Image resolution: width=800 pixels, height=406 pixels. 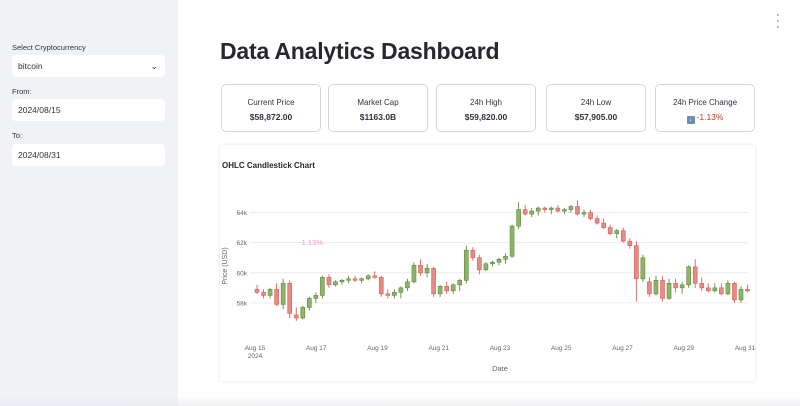 What do you see at coordinates (268, 165) in the screenshot?
I see `chart-title: OHLC Candlestick Chart` at bounding box center [268, 165].